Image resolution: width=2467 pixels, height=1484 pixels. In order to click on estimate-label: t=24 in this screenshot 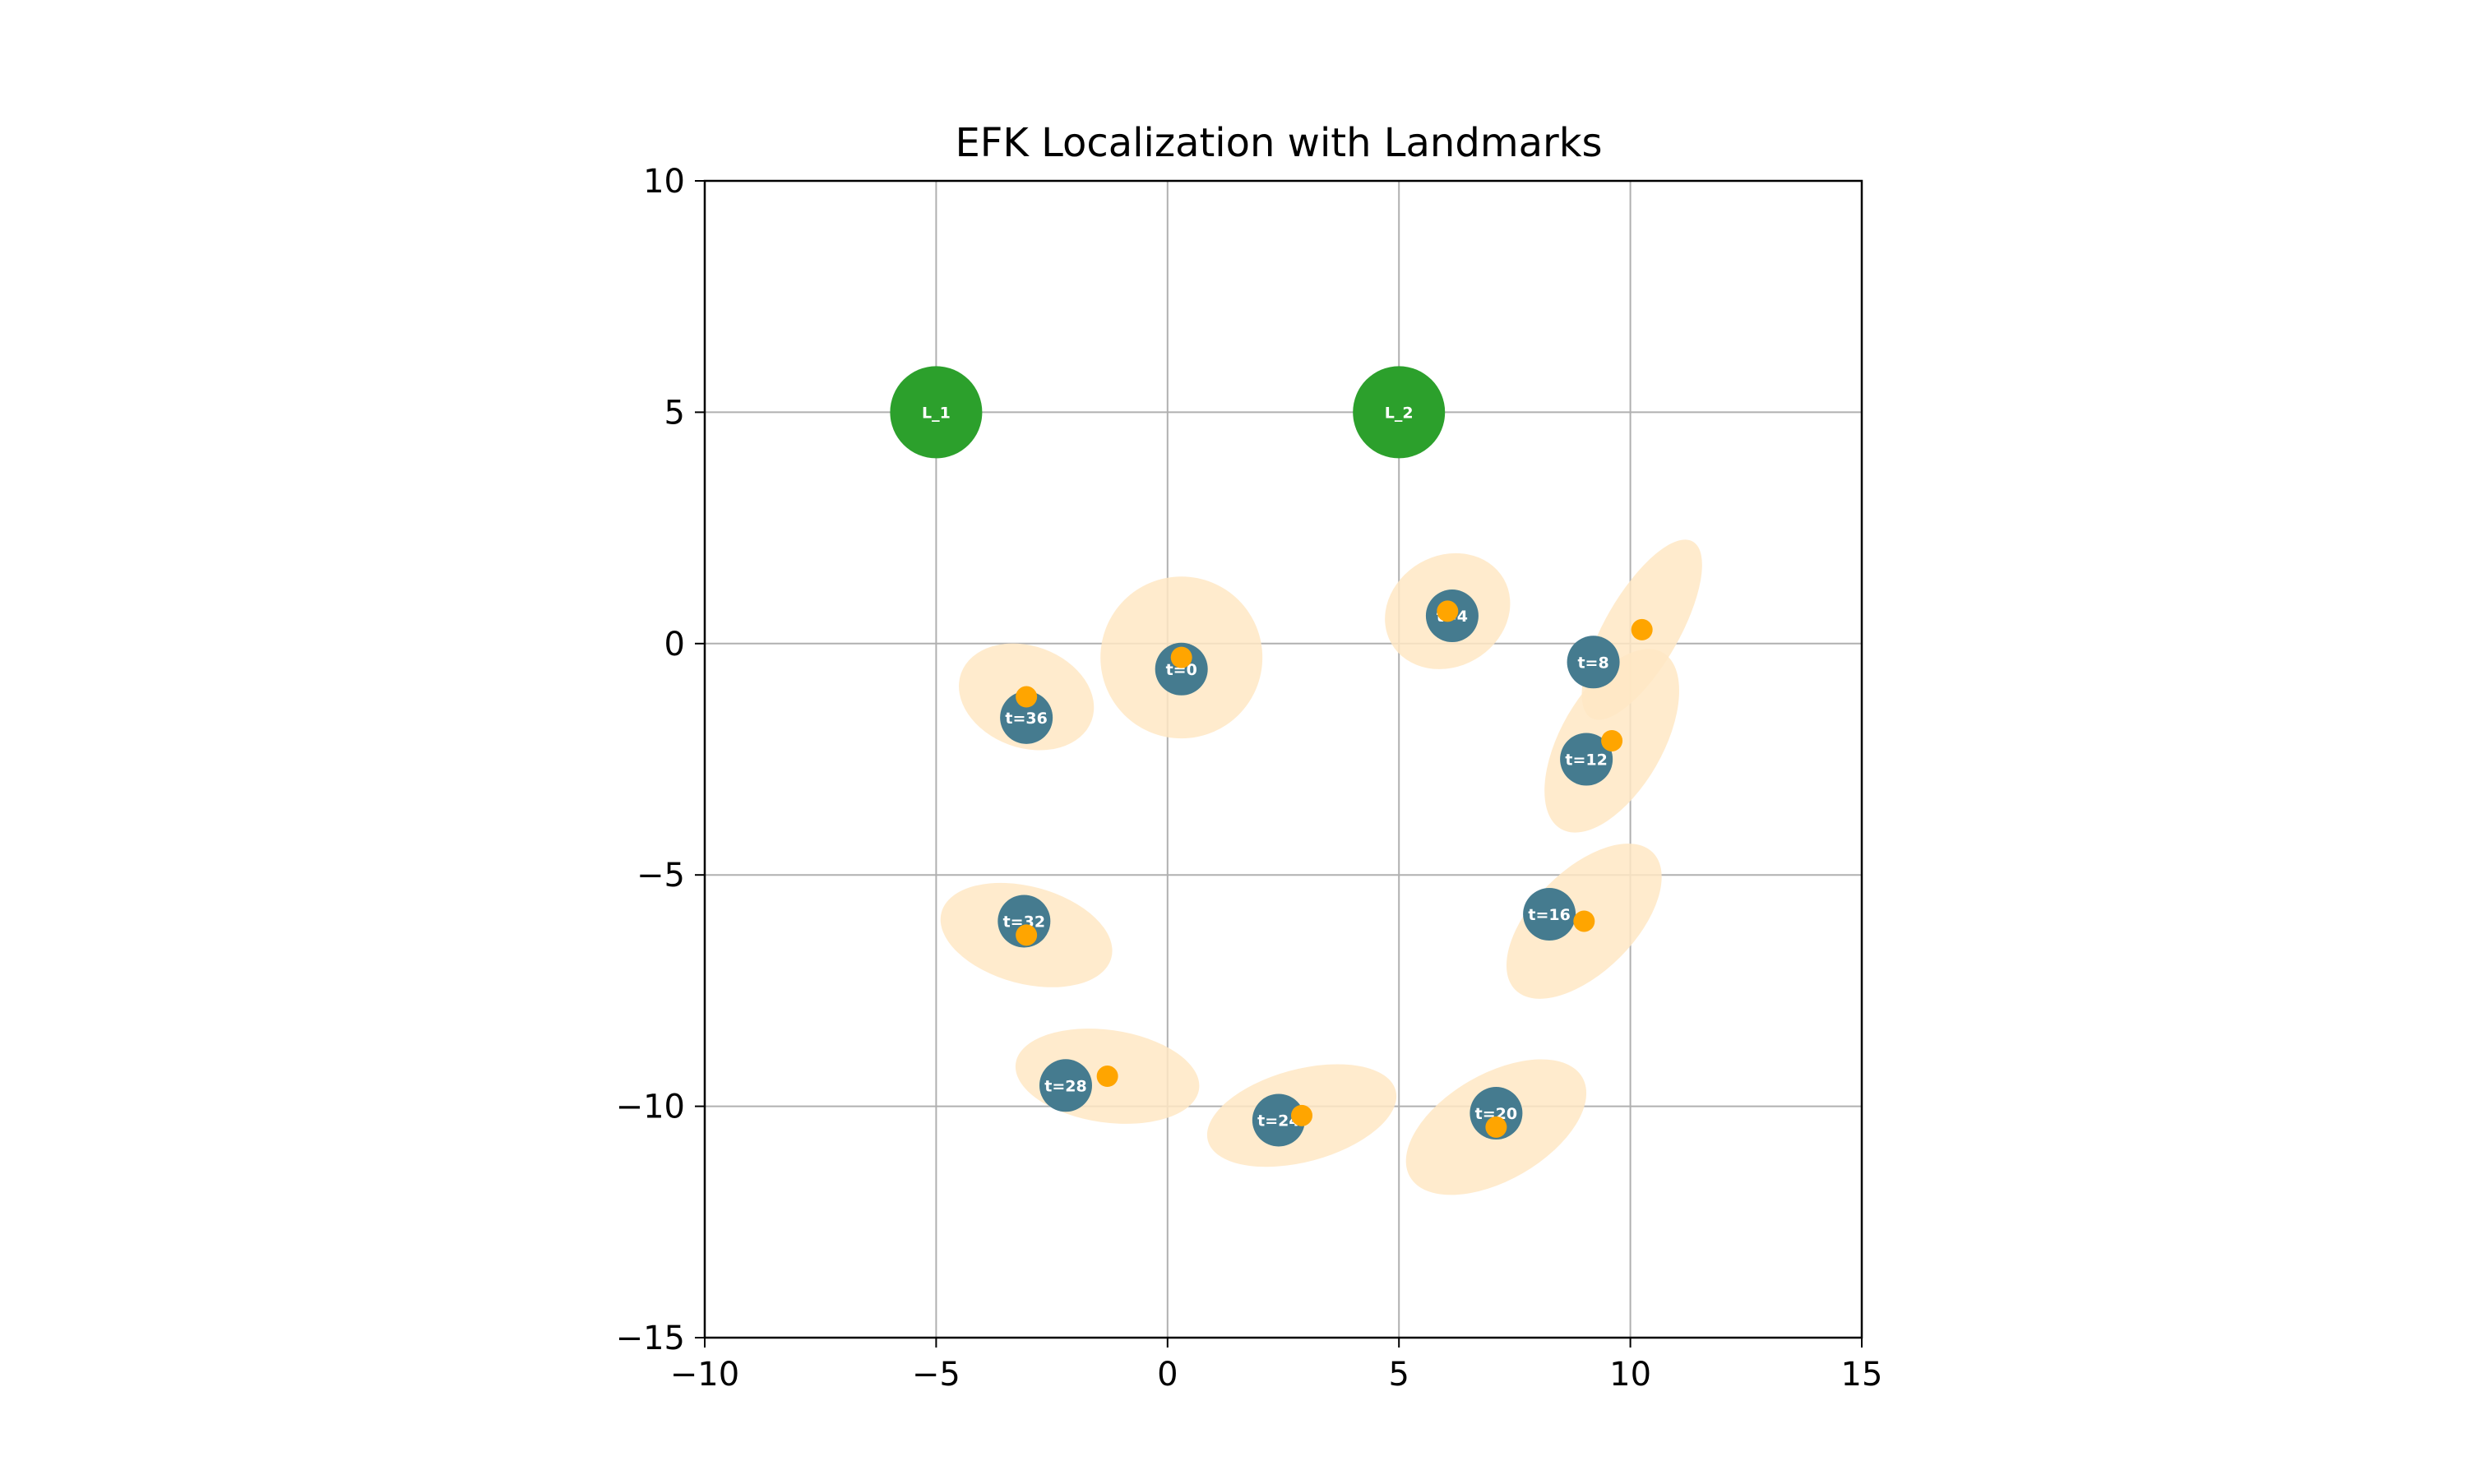, I will do `click(1278, 1121)`.